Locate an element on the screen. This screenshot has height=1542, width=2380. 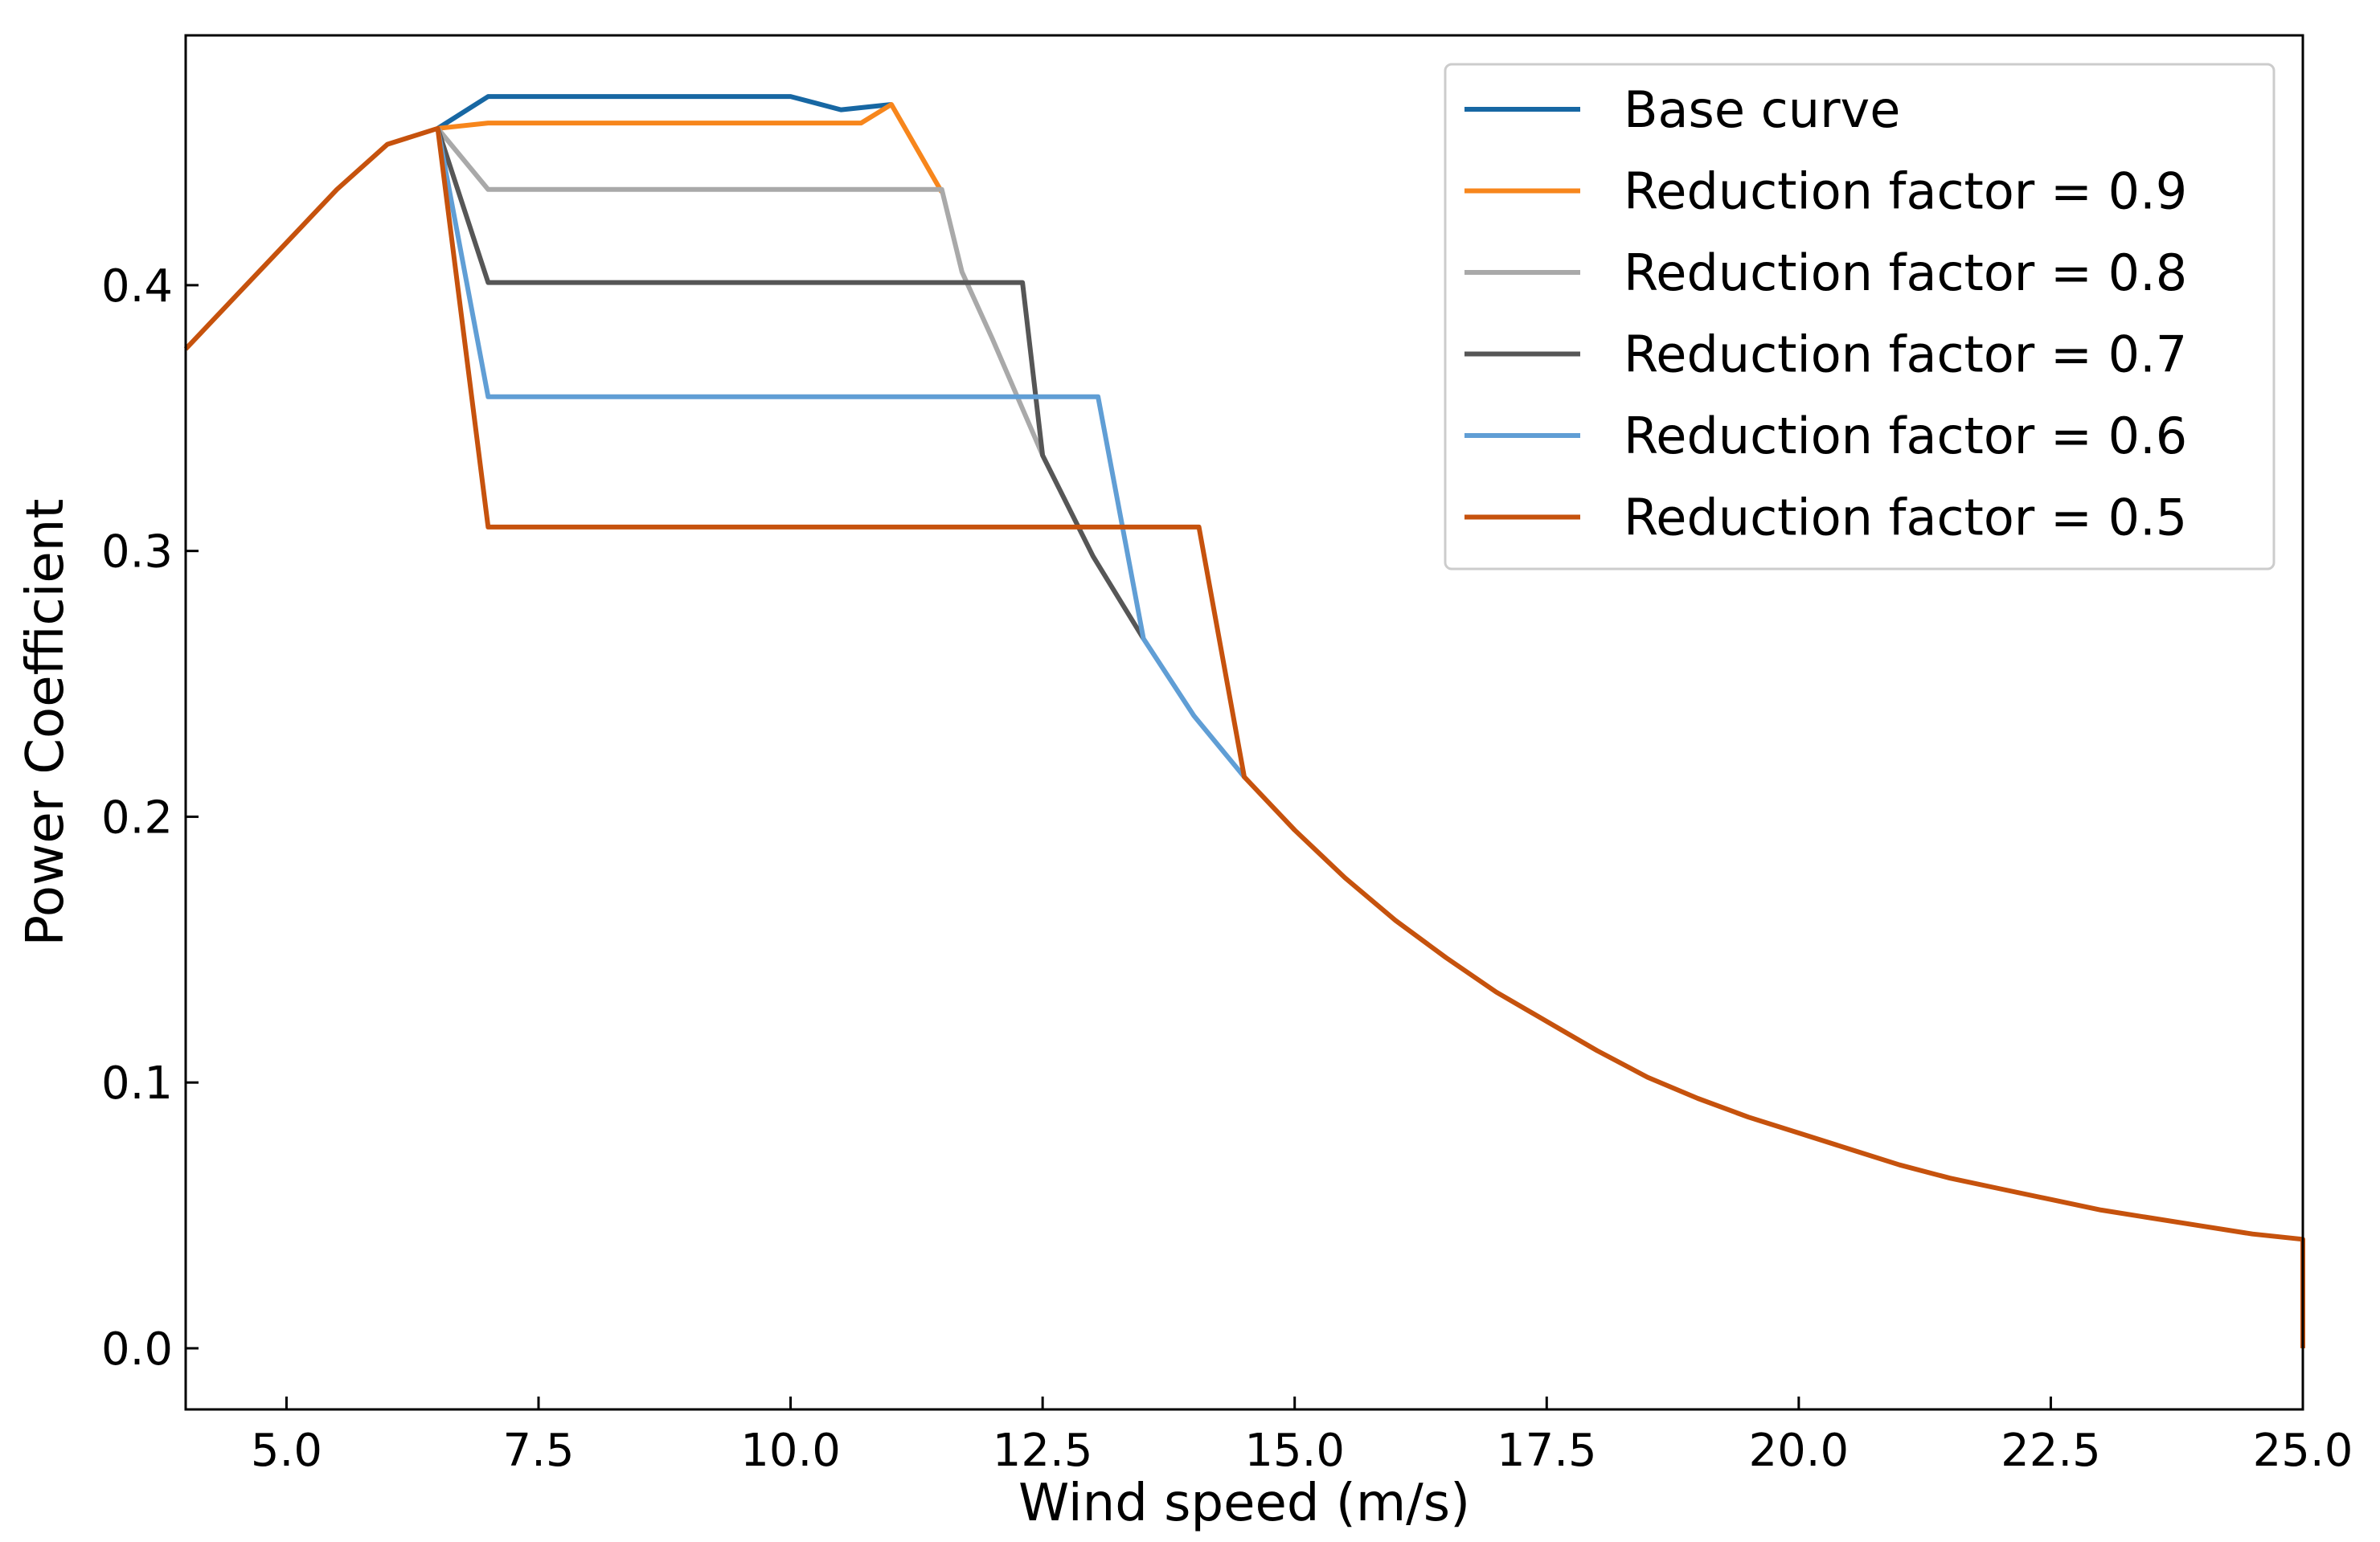
x-tick-label: 10.0 is located at coordinates (791, 1451).